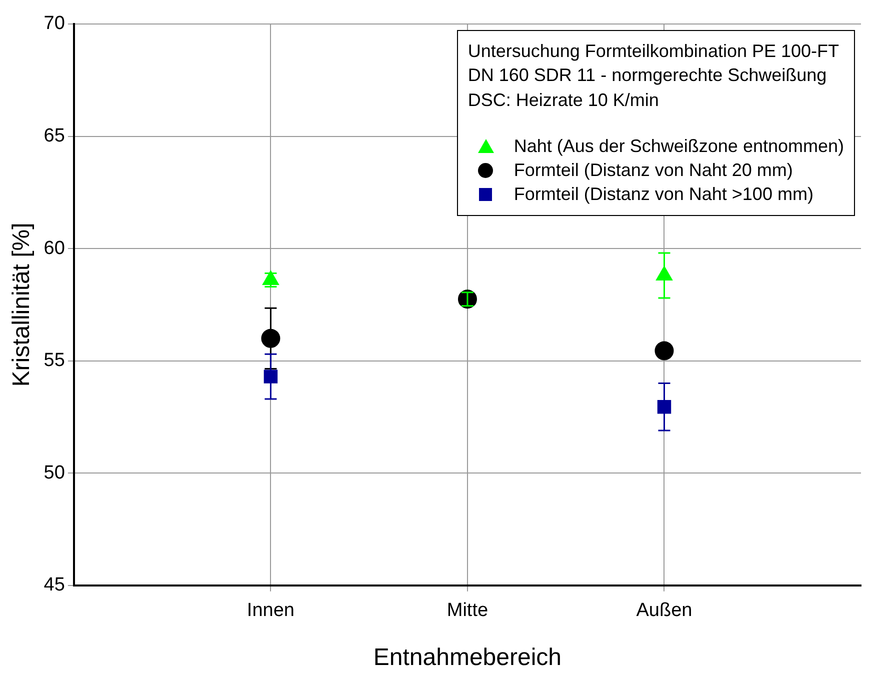 Image resolution: width=871 pixels, height=685 pixels. I want to click on legend-label: Naht (Aus der Schweißzone entnommen), so click(679, 146).